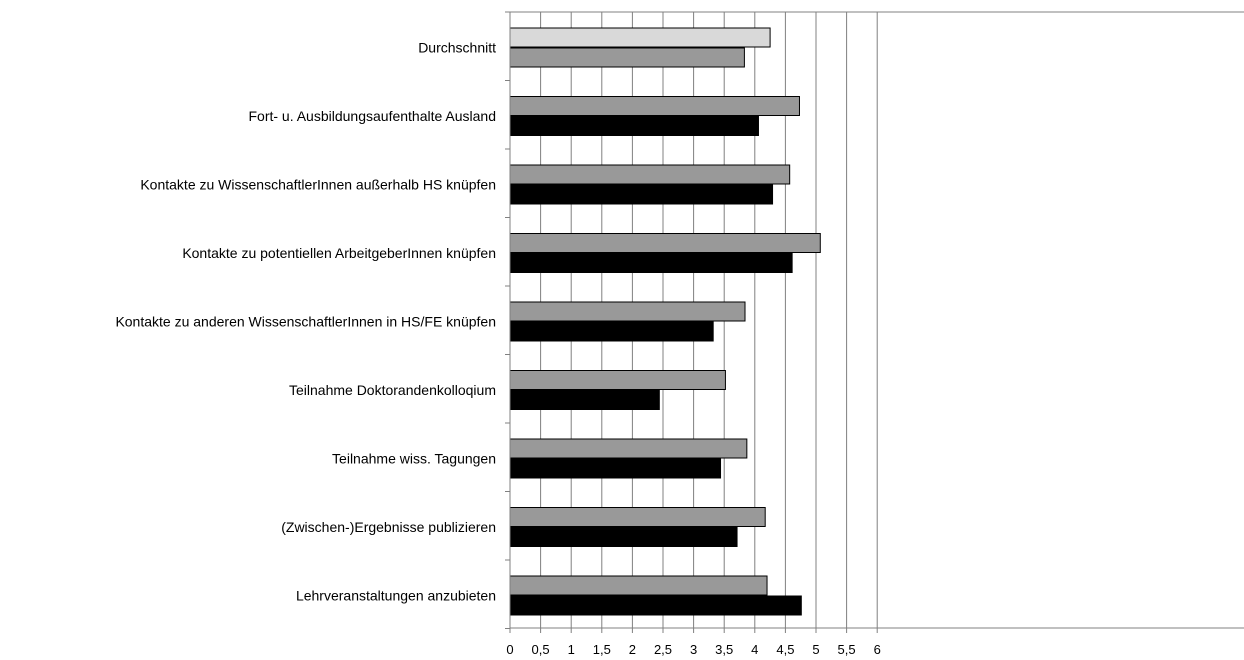 The width and height of the screenshot is (1244, 660). Describe the element at coordinates (632, 649) in the screenshot. I see `x-tick-label: 2` at that location.